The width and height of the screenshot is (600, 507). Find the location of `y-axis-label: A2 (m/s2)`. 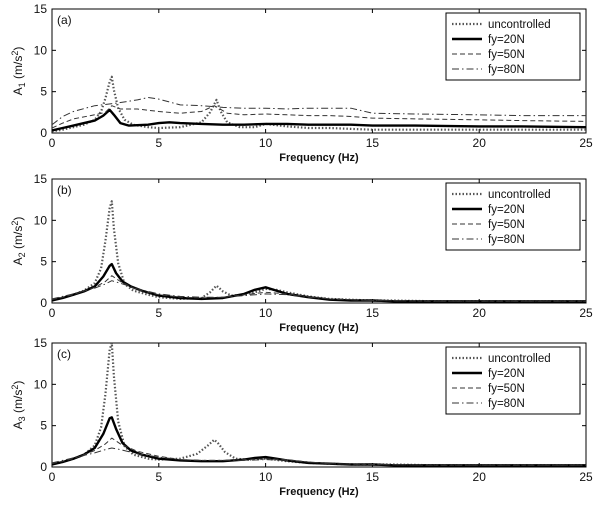

y-axis-label: A2 (m/s2) is located at coordinates (18, 241).